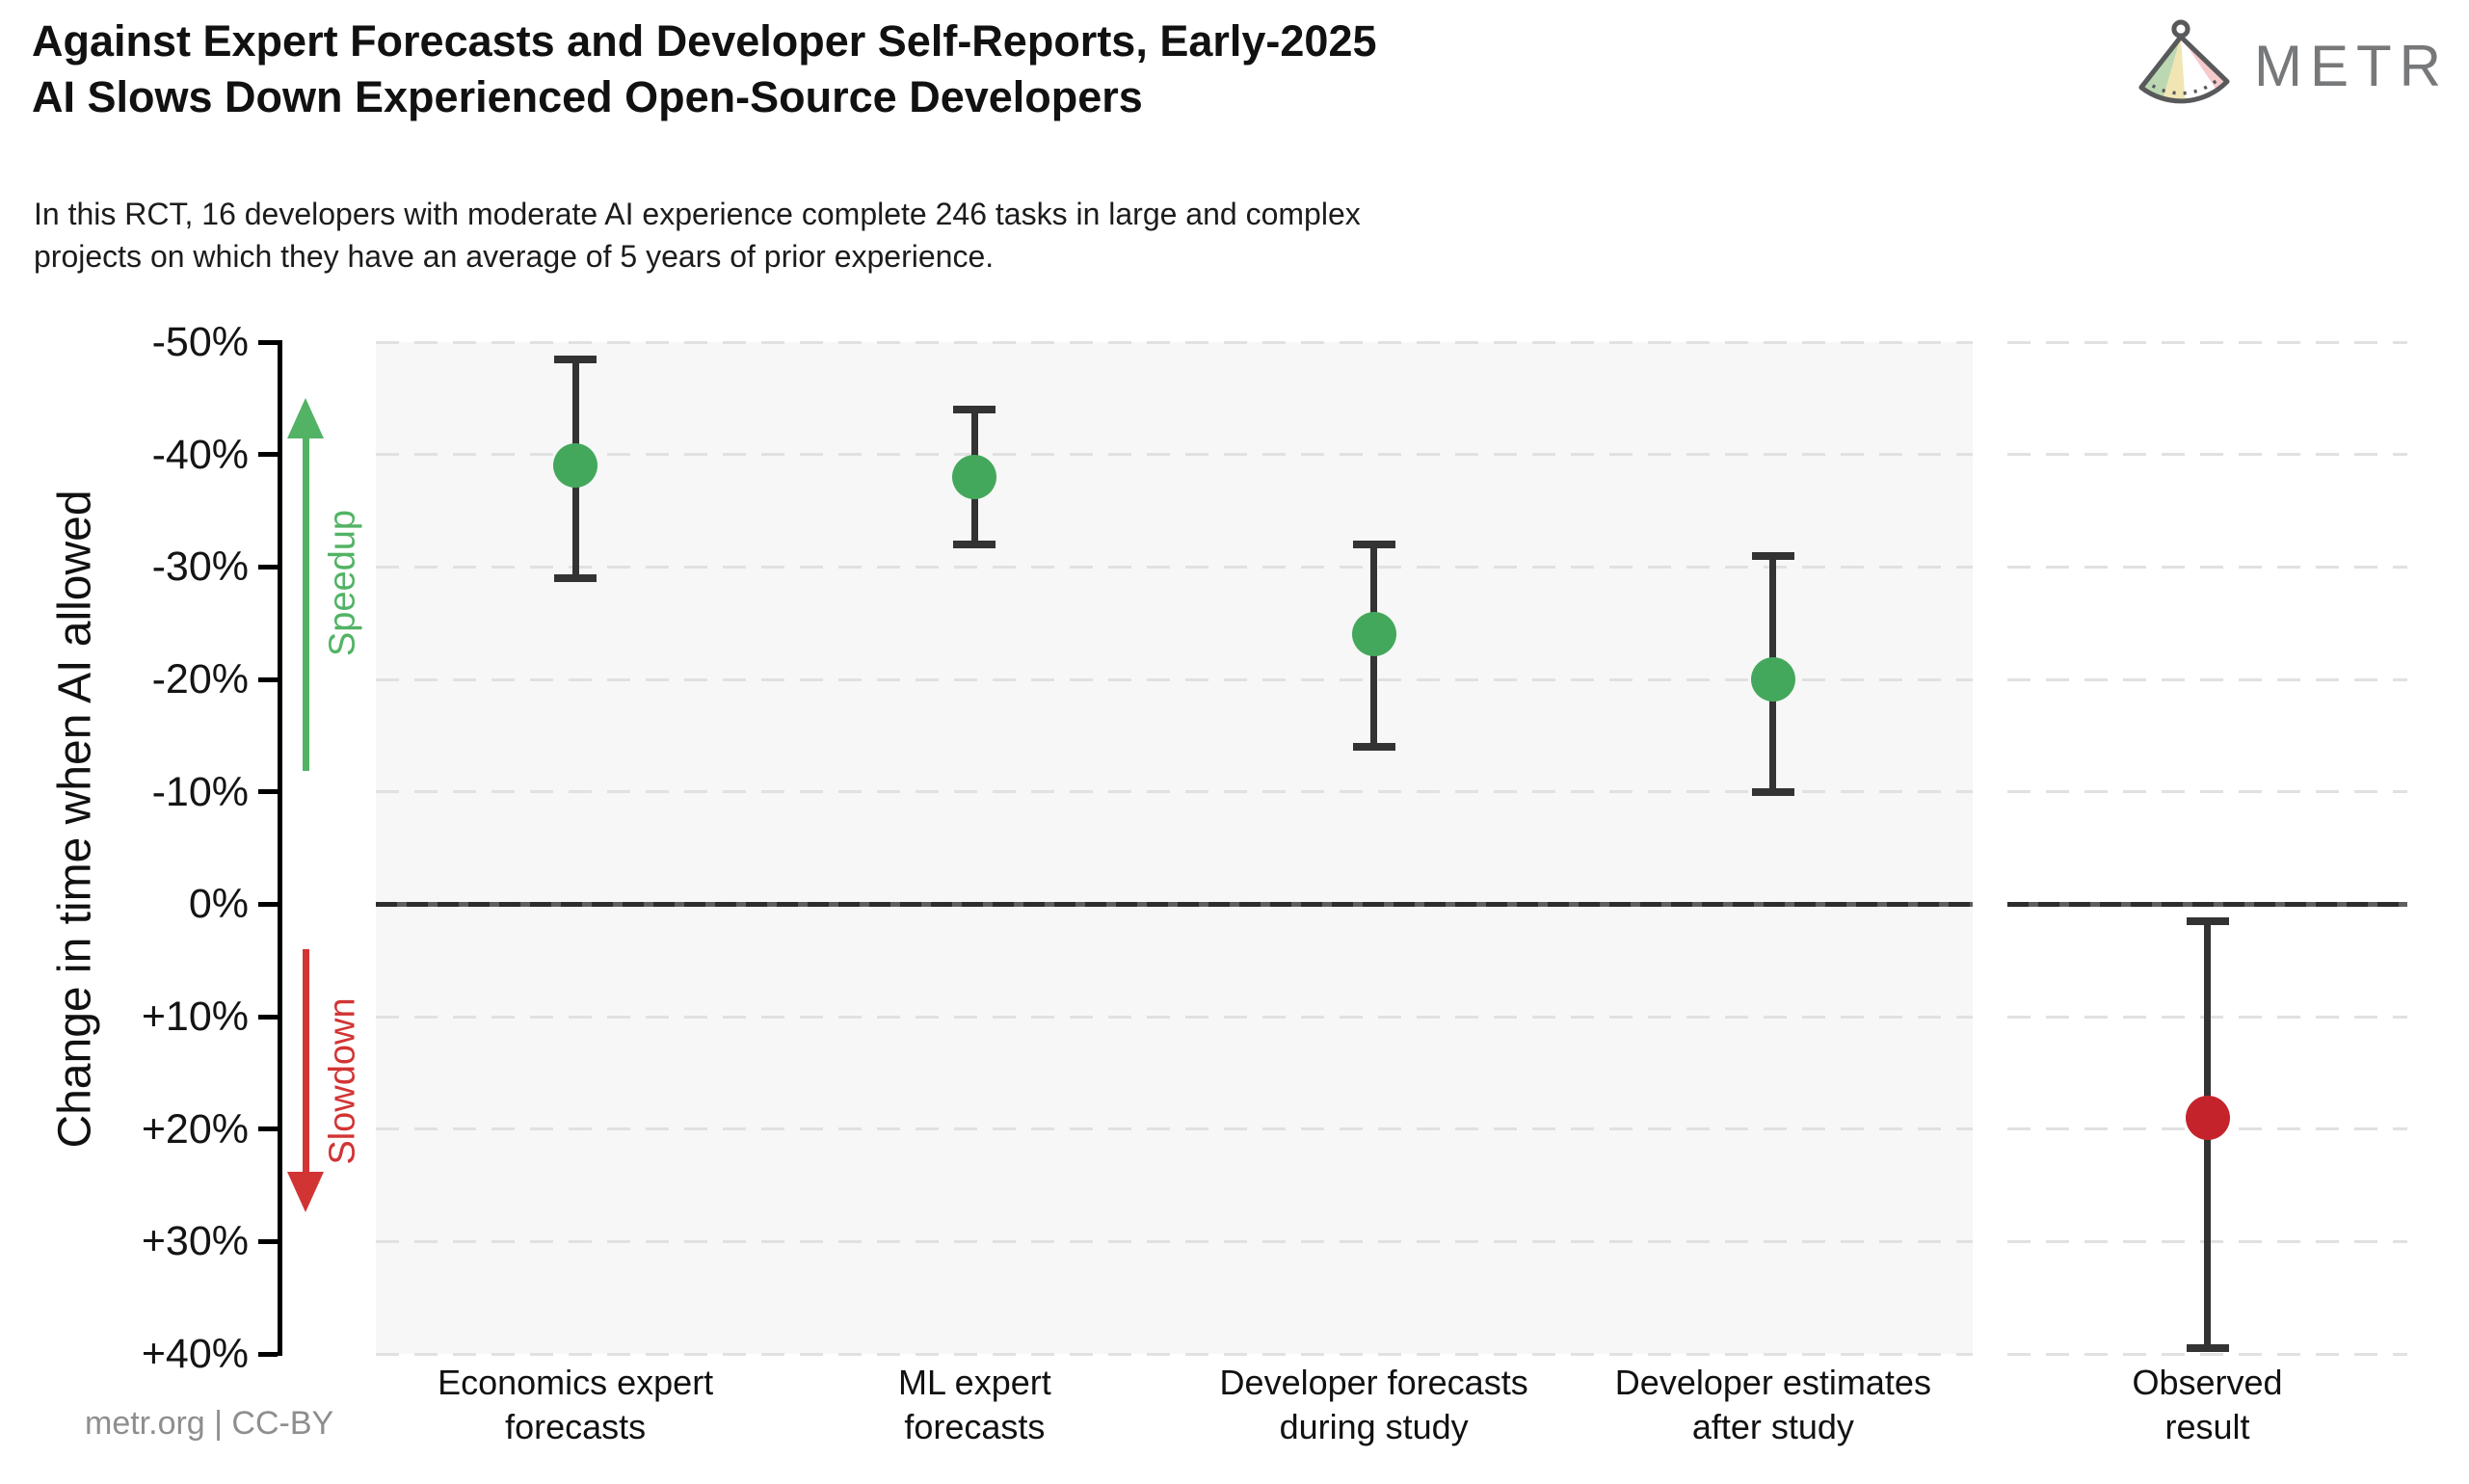 The width and height of the screenshot is (2469, 1484). What do you see at coordinates (195, 1129) in the screenshot?
I see `y-axis-tick-label: +20%` at bounding box center [195, 1129].